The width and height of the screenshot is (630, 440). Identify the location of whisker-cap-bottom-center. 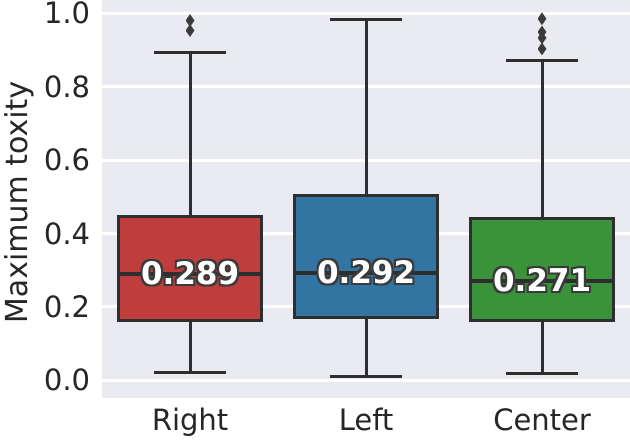
(542, 373).